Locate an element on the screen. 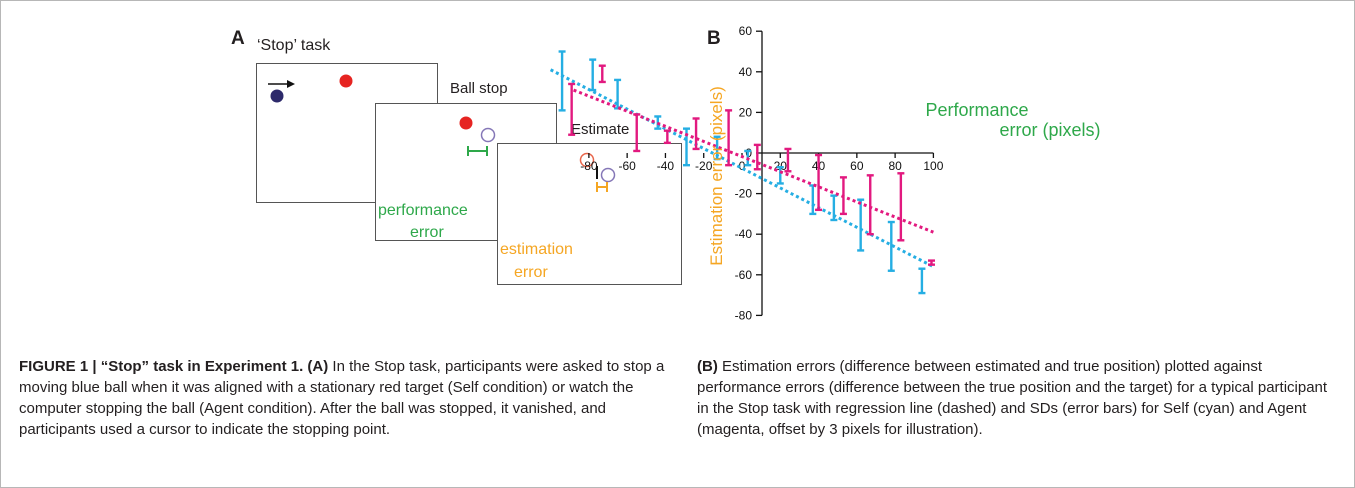 This screenshot has width=1355, height=488. estimate-label: Estimate is located at coordinates (600, 129).